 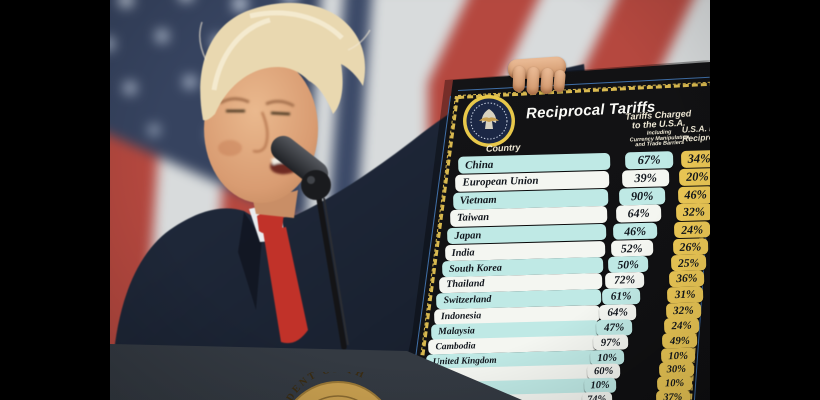 I want to click on charged-cell: 46%, so click(x=635, y=231).